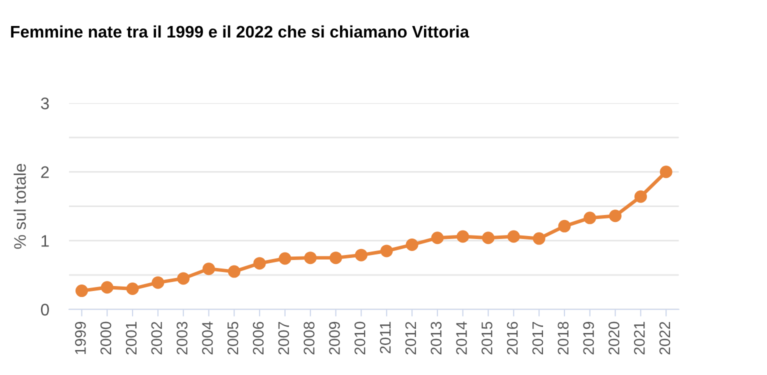  Describe the element at coordinates (385, 338) in the screenshot. I see `x-tick-label: 2011` at that location.